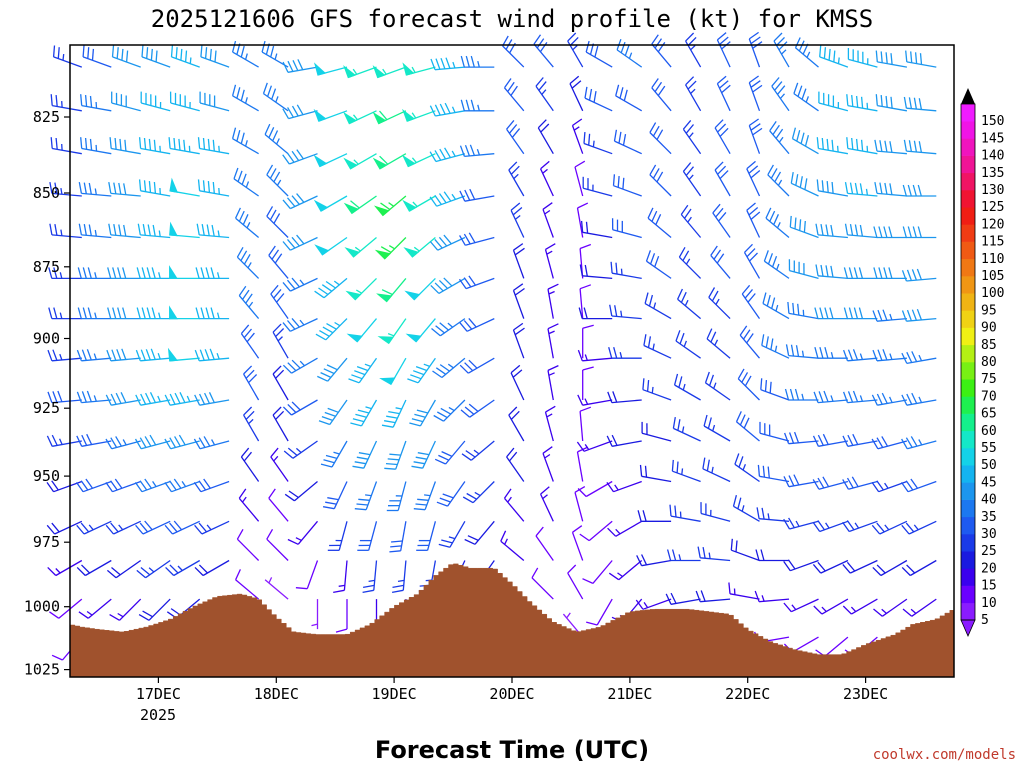  What do you see at coordinates (512, 750) in the screenshot?
I see `x-axis-label: Forecast Time (UTC)` at bounding box center [512, 750].